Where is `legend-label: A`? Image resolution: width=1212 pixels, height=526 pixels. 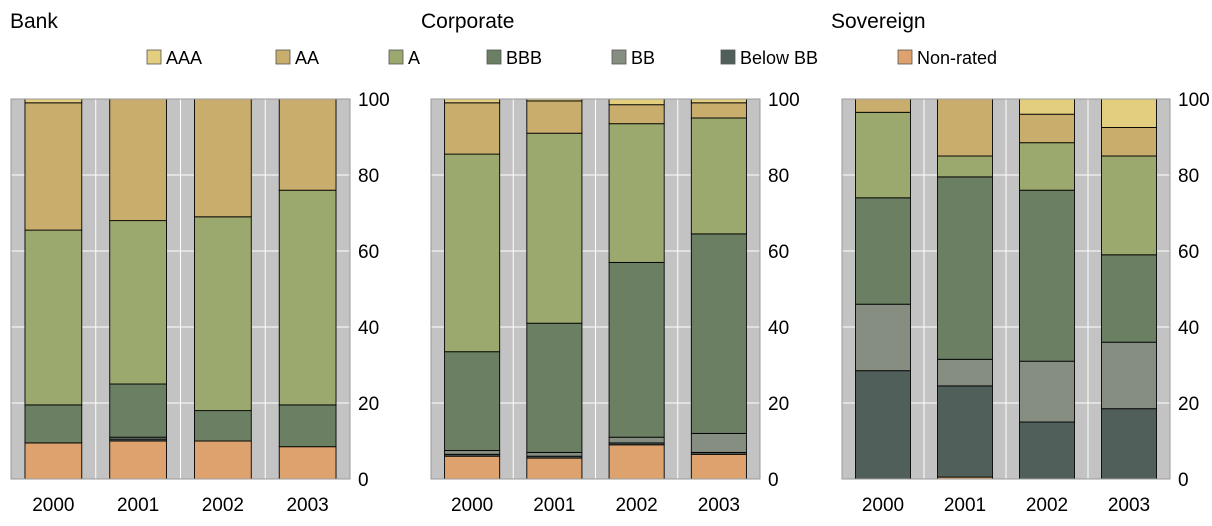 legend-label: A is located at coordinates (414, 58).